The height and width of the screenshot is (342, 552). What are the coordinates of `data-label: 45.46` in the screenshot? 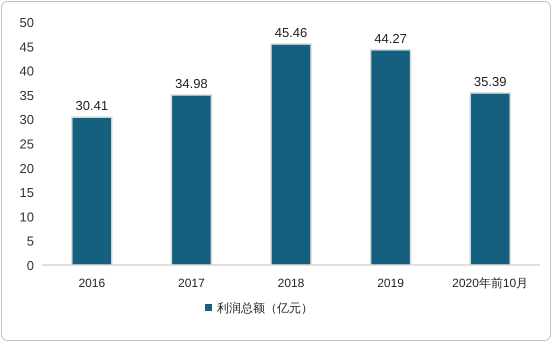 It's located at (291, 32).